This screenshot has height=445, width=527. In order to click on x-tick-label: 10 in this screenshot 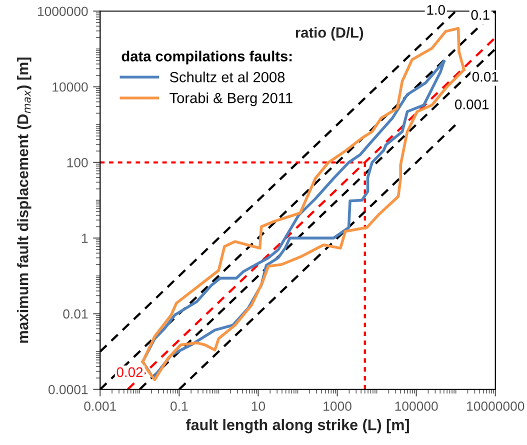, I will do `click(259, 406)`.